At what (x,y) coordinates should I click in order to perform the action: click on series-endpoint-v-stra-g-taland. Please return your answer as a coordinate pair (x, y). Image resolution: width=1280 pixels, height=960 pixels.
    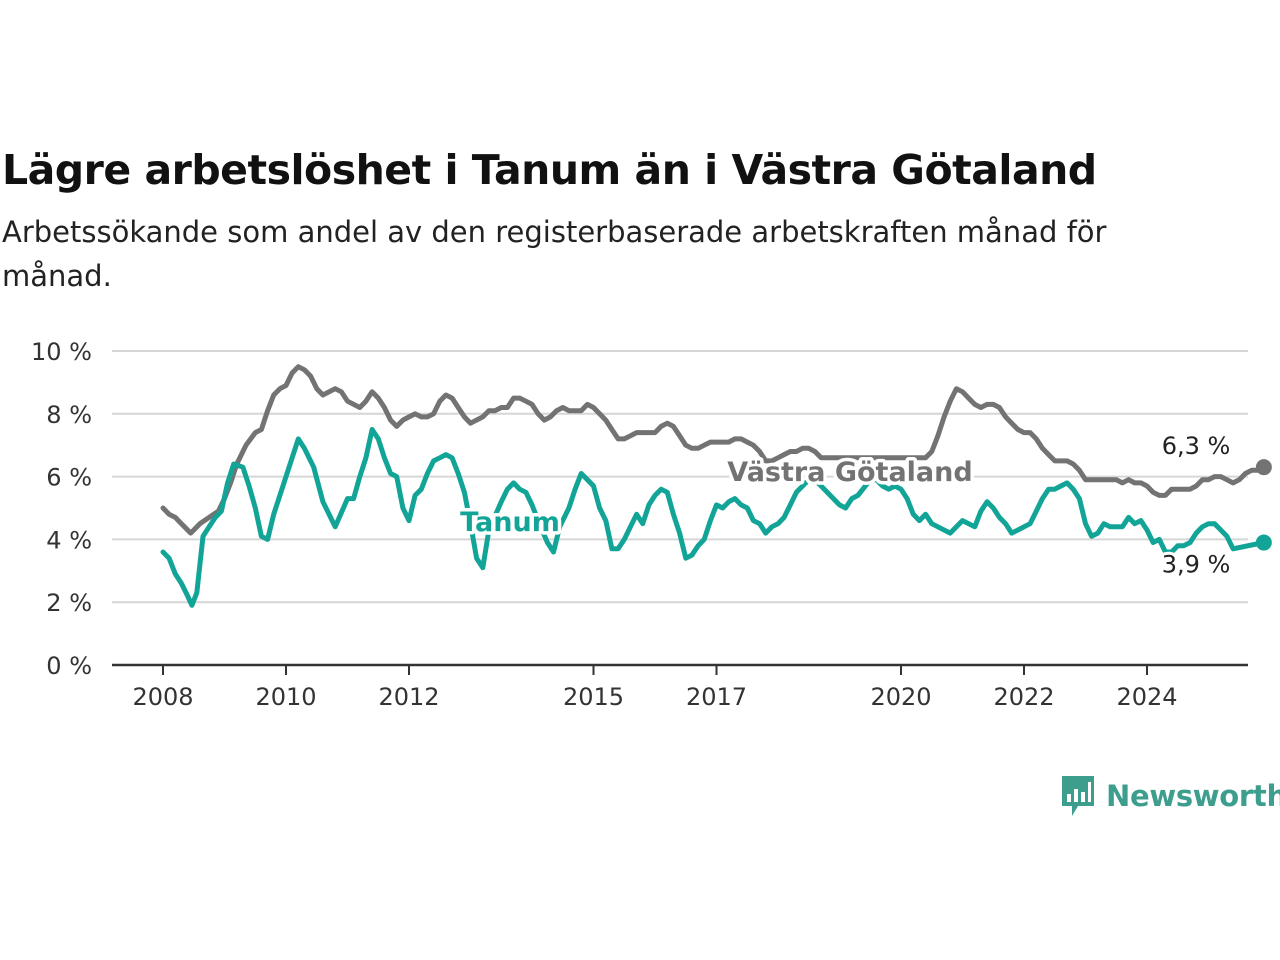
    Looking at the image, I should click on (1263, 467).